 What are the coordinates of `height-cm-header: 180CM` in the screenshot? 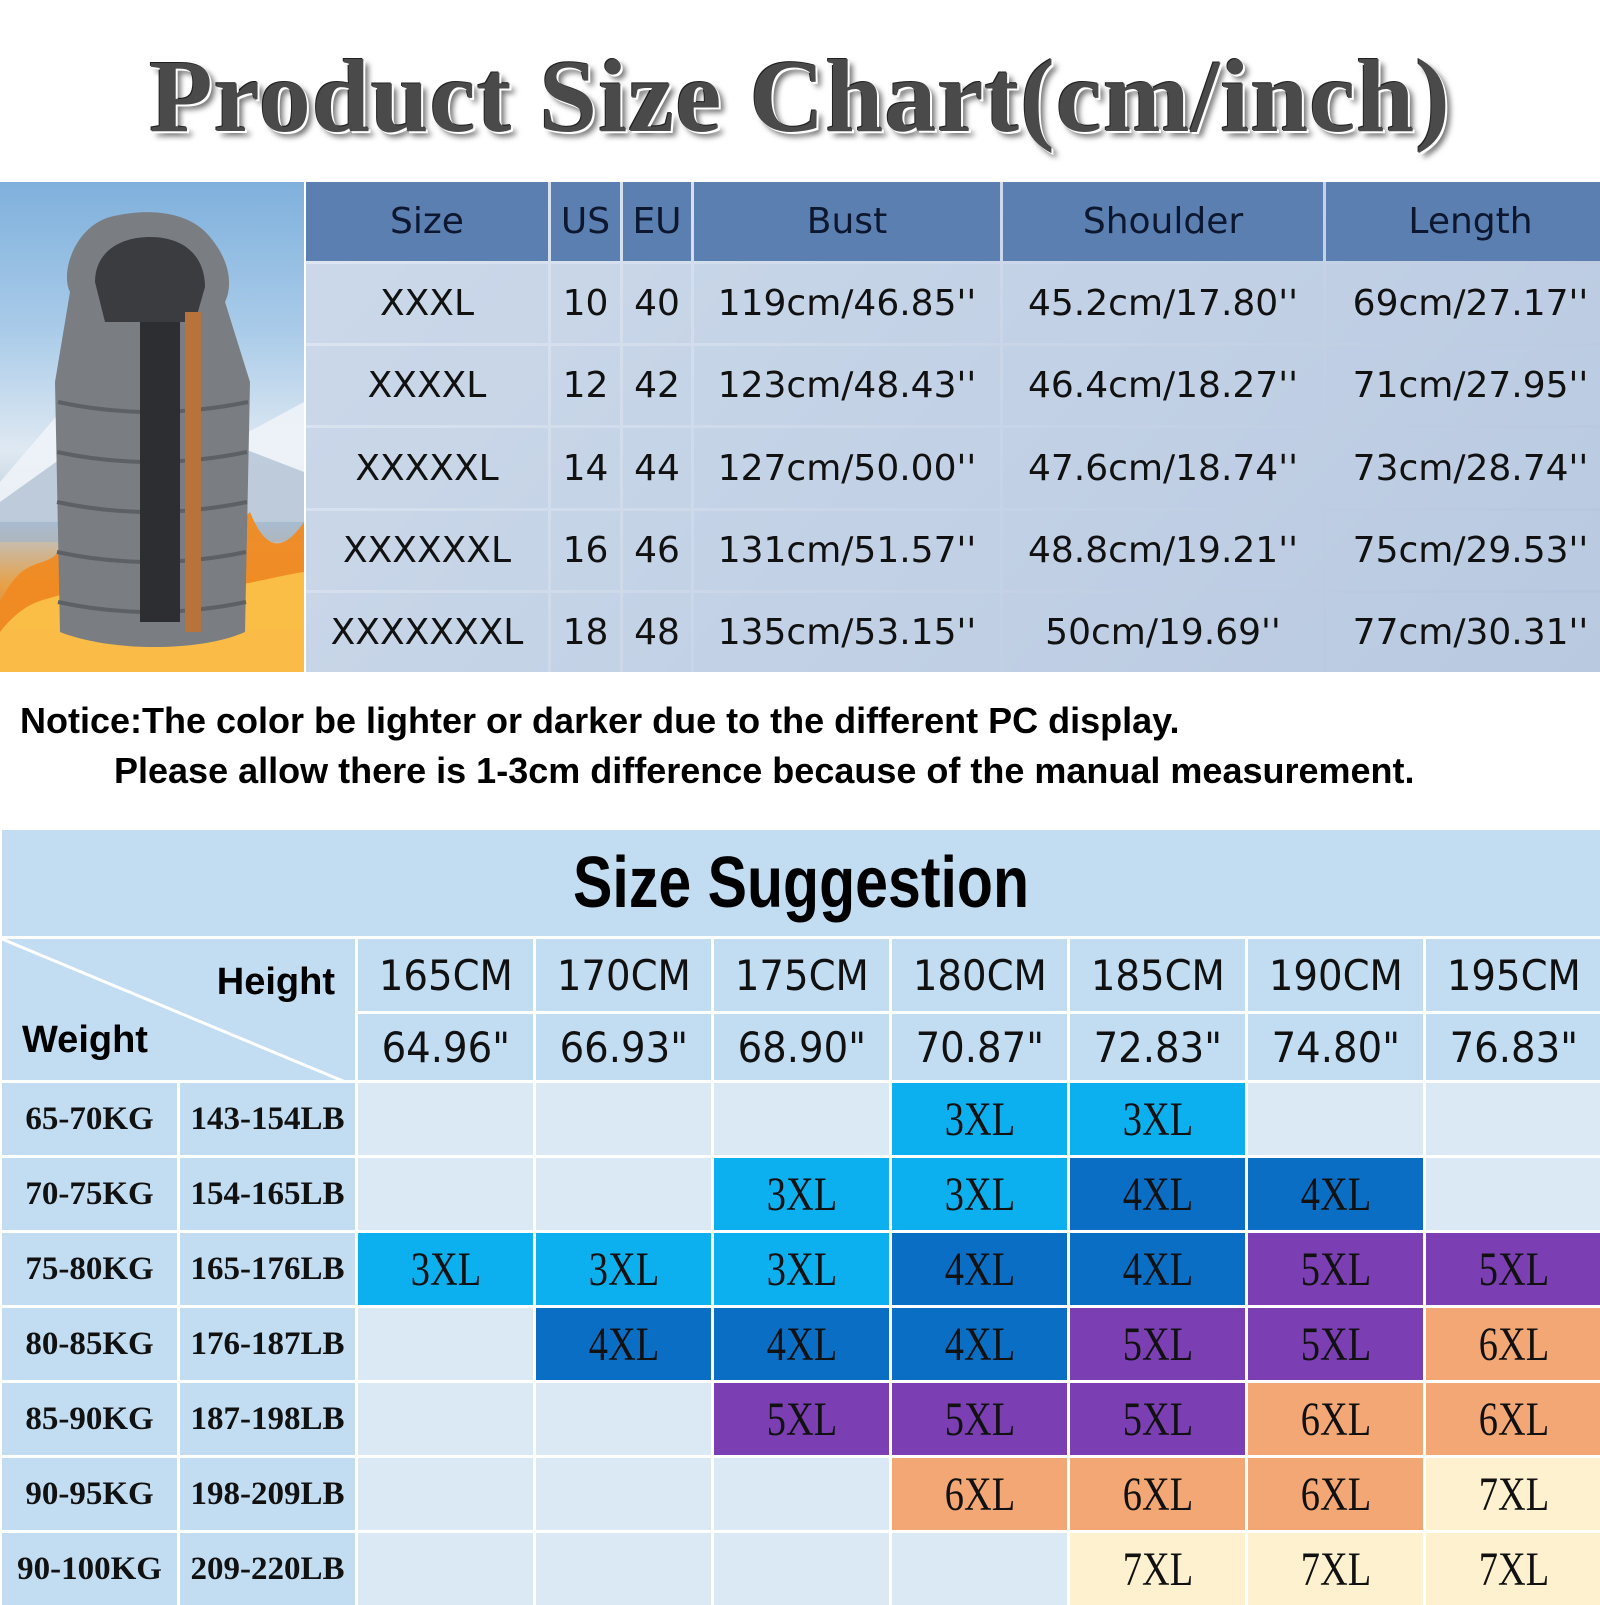 It's located at (979, 975).